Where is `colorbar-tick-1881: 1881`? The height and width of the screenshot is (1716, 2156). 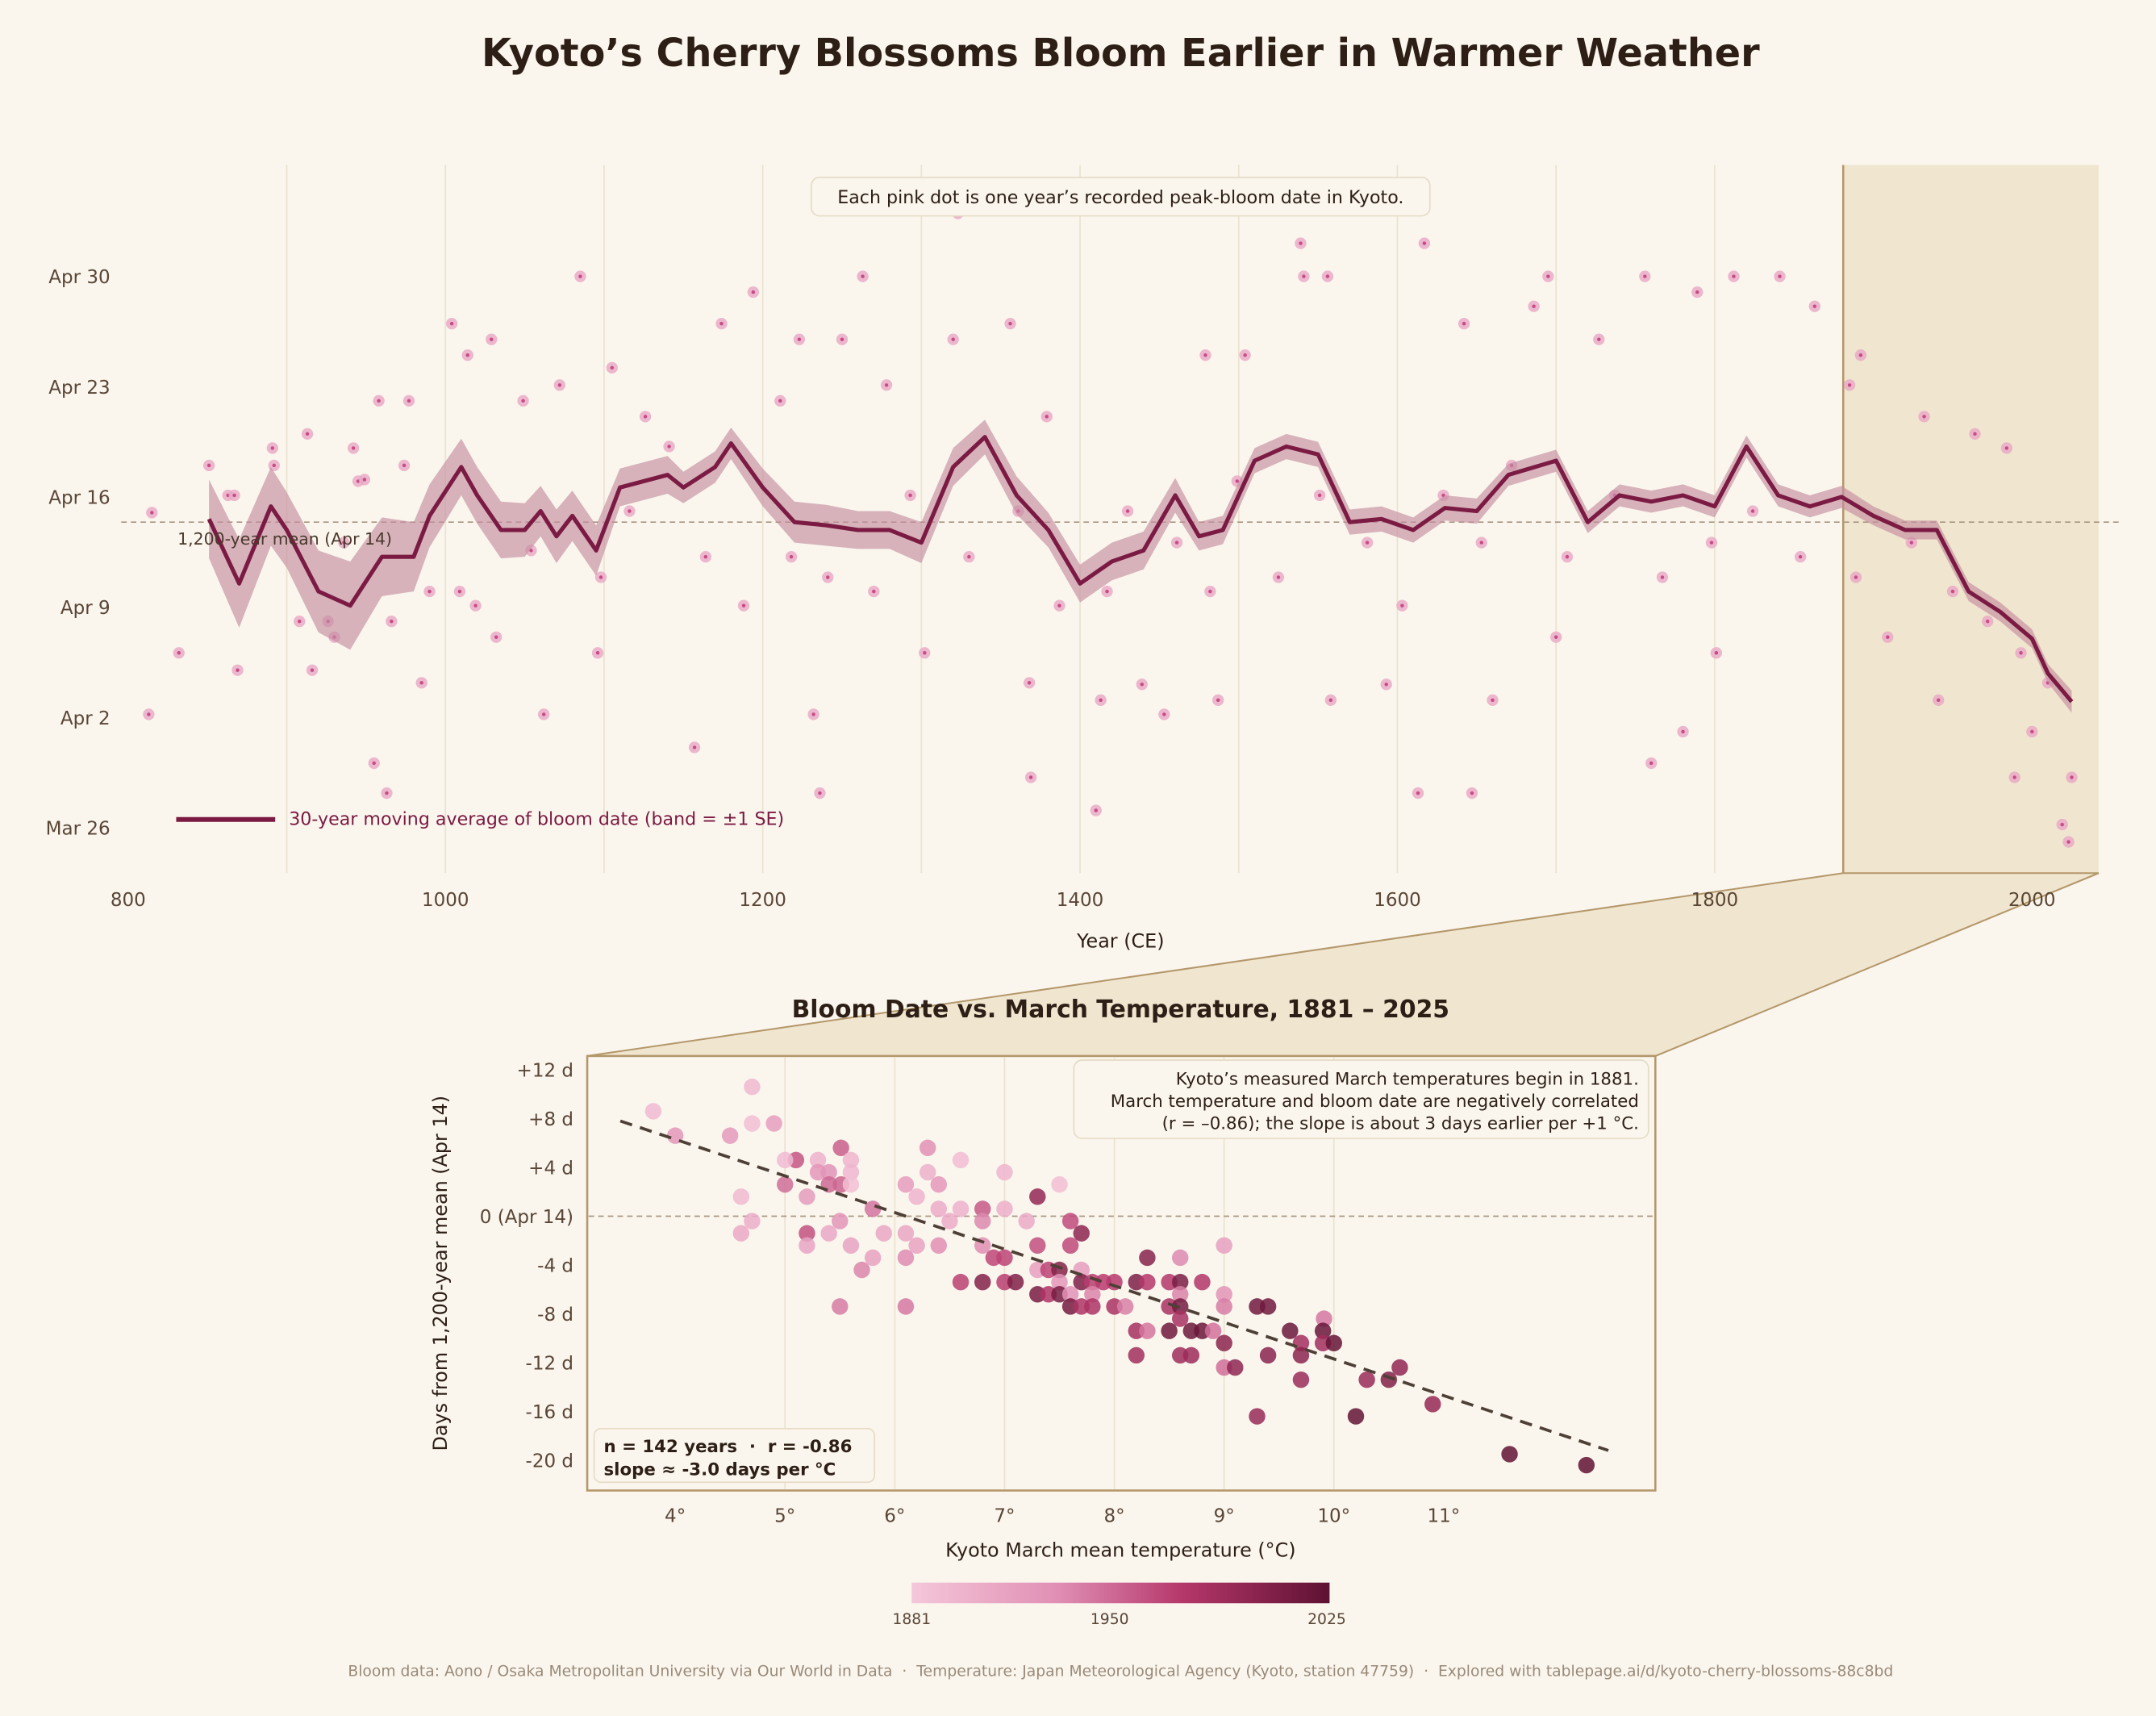 colorbar-tick-1881: 1881 is located at coordinates (912, 1619).